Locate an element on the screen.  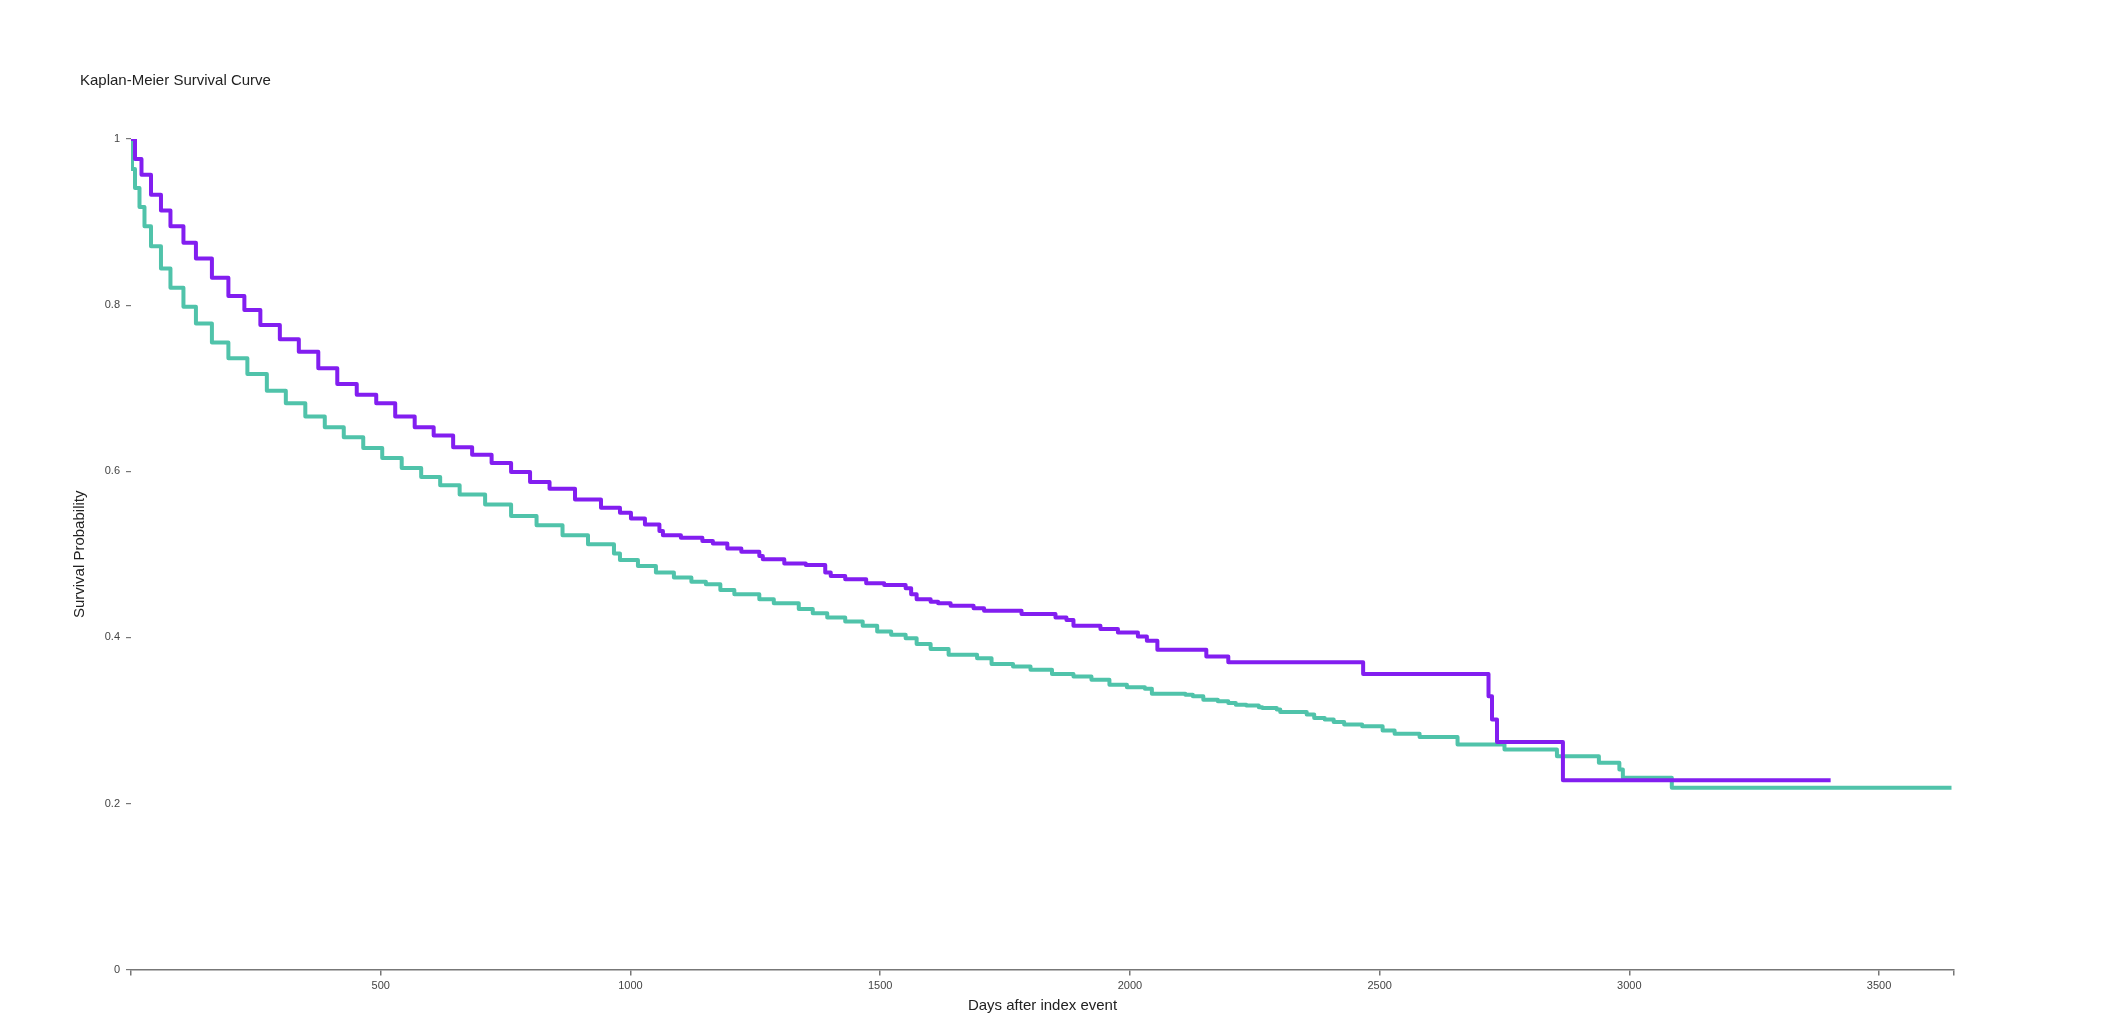
x-tick-label: 1000 is located at coordinates (630, 985).